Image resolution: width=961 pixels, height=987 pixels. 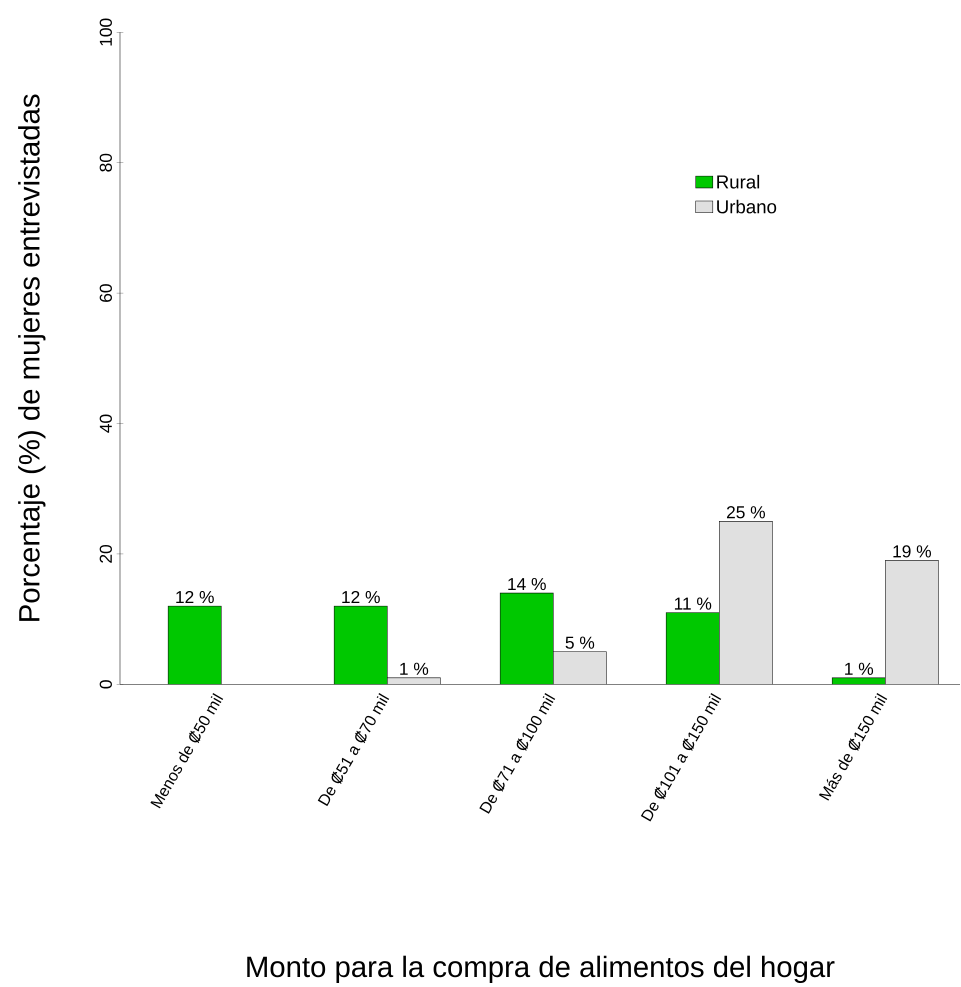 What do you see at coordinates (580, 642) in the screenshot?
I see `data-label: 5 %` at bounding box center [580, 642].